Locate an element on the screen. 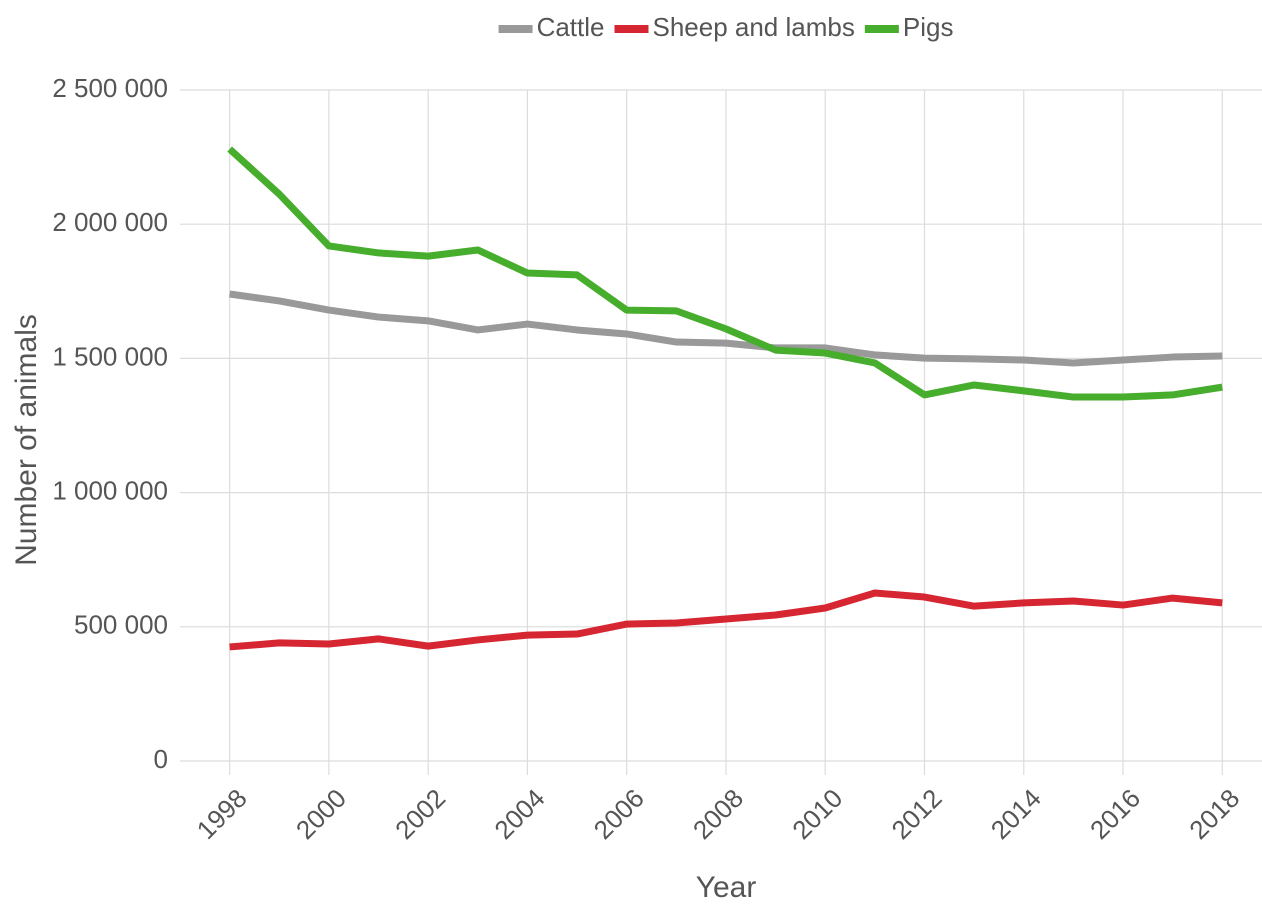  y-tick-label: 2 500 000 is located at coordinates (110, 88).